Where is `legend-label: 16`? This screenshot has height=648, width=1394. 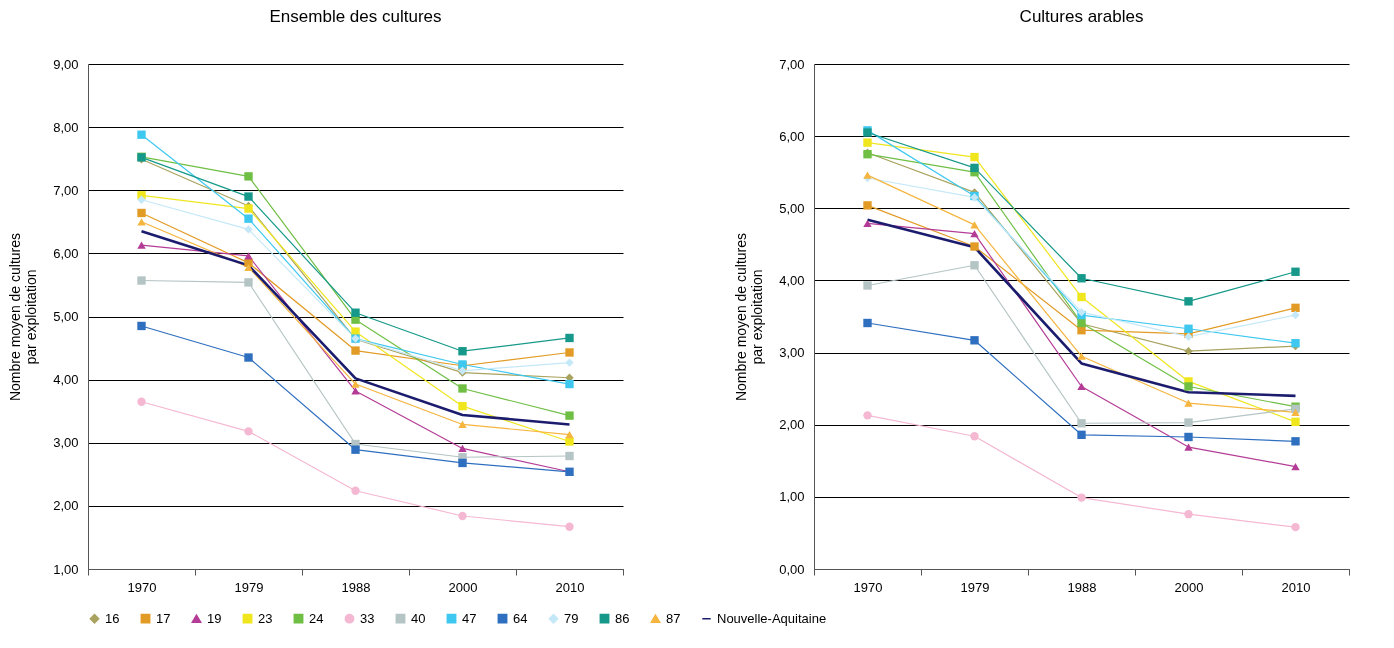
legend-label: 16 is located at coordinates (112, 618).